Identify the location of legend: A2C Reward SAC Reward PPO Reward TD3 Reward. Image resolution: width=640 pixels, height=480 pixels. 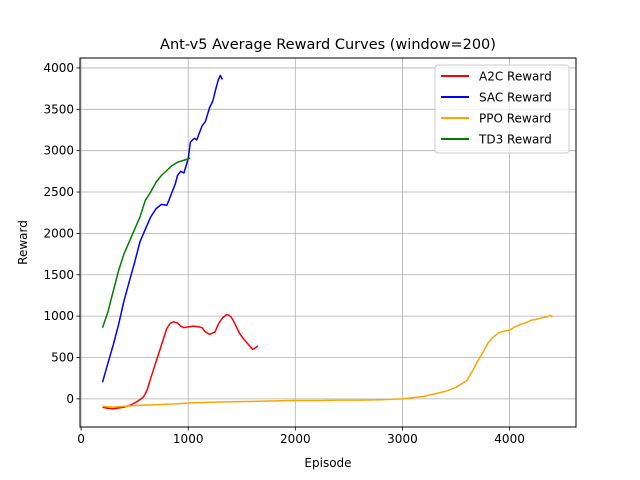
(502, 109).